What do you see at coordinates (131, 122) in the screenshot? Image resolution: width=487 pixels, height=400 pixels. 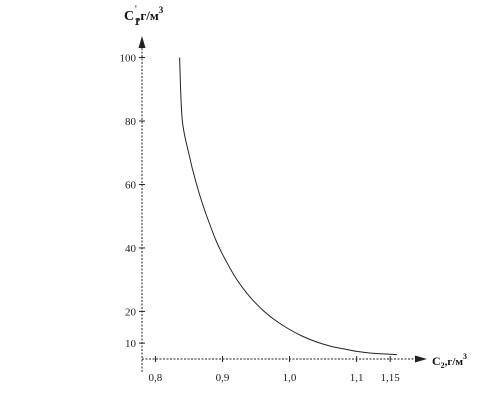 I see `y-tick-label: 80` at bounding box center [131, 122].